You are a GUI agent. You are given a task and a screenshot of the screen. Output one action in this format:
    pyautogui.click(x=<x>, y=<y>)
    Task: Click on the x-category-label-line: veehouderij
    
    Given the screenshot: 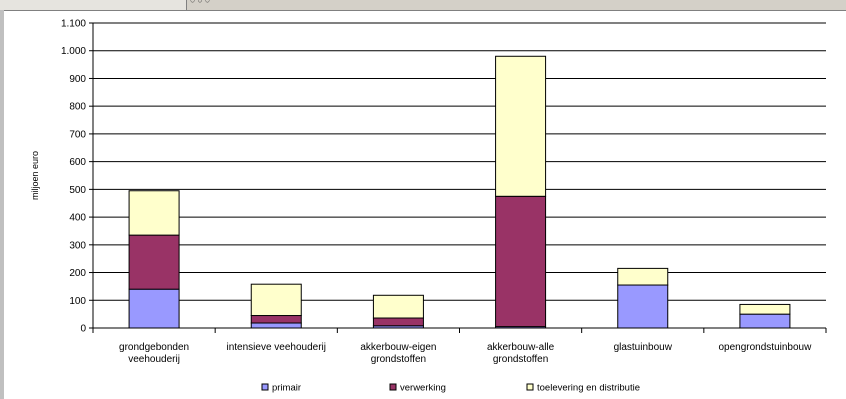 What is the action you would take?
    pyautogui.click(x=154, y=359)
    